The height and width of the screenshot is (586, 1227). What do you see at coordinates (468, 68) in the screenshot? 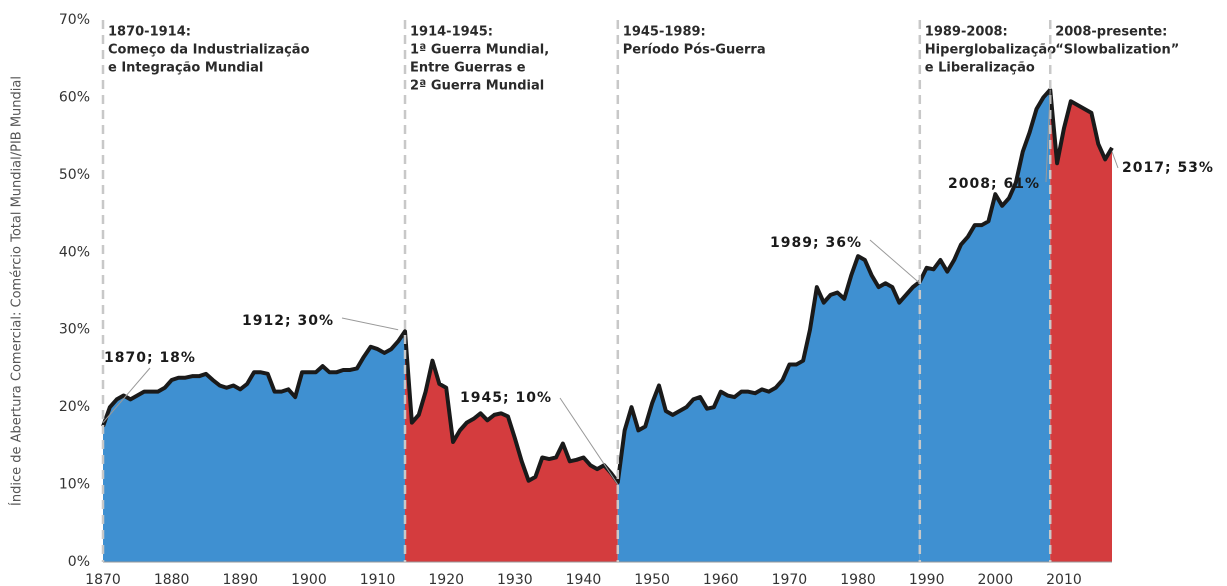
I see `period-label: Entre Guerras e` at bounding box center [468, 68].